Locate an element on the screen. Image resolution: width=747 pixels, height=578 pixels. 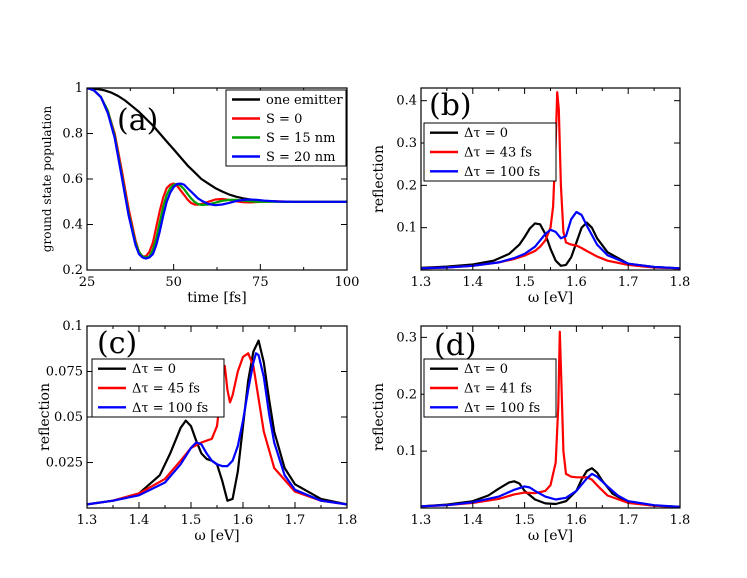
x-tick-label: 75 is located at coordinates (260, 282).